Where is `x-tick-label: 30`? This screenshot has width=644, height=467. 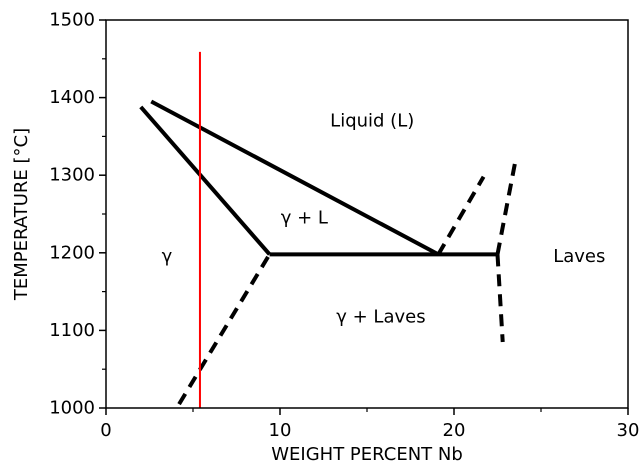 x-tick-label: 30 is located at coordinates (628, 430).